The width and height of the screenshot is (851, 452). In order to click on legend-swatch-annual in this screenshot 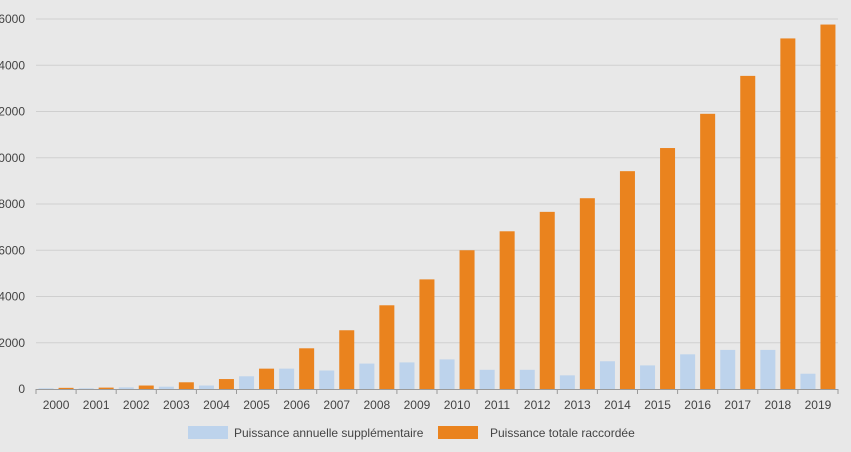, I will do `click(208, 432)`.